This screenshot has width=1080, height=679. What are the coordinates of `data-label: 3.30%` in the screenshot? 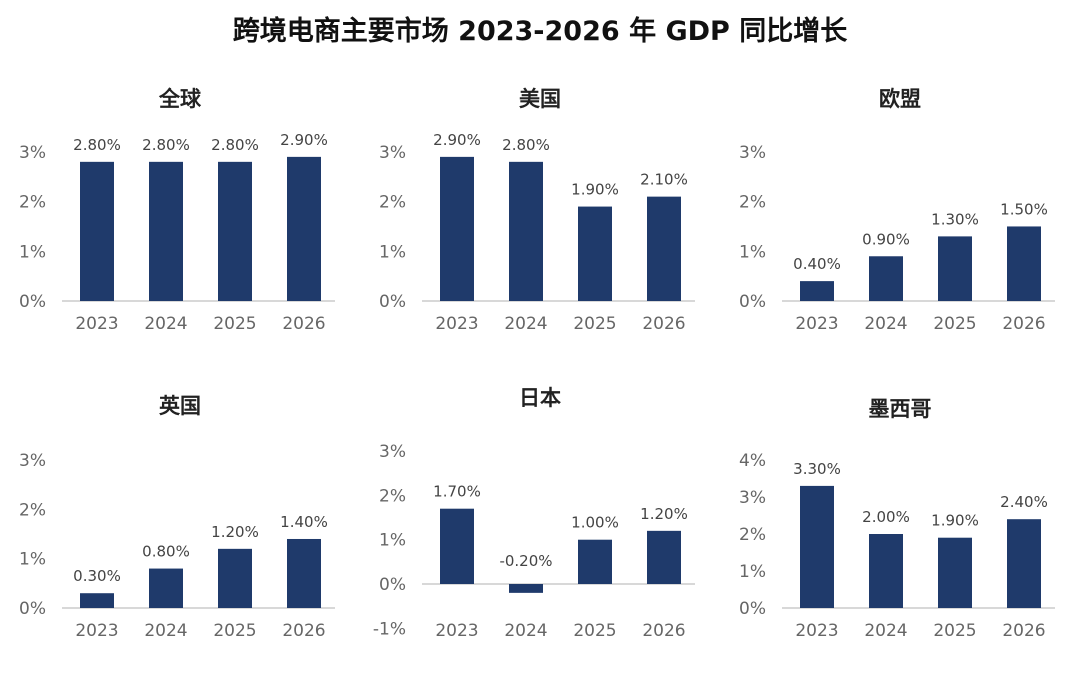 It's located at (817, 469).